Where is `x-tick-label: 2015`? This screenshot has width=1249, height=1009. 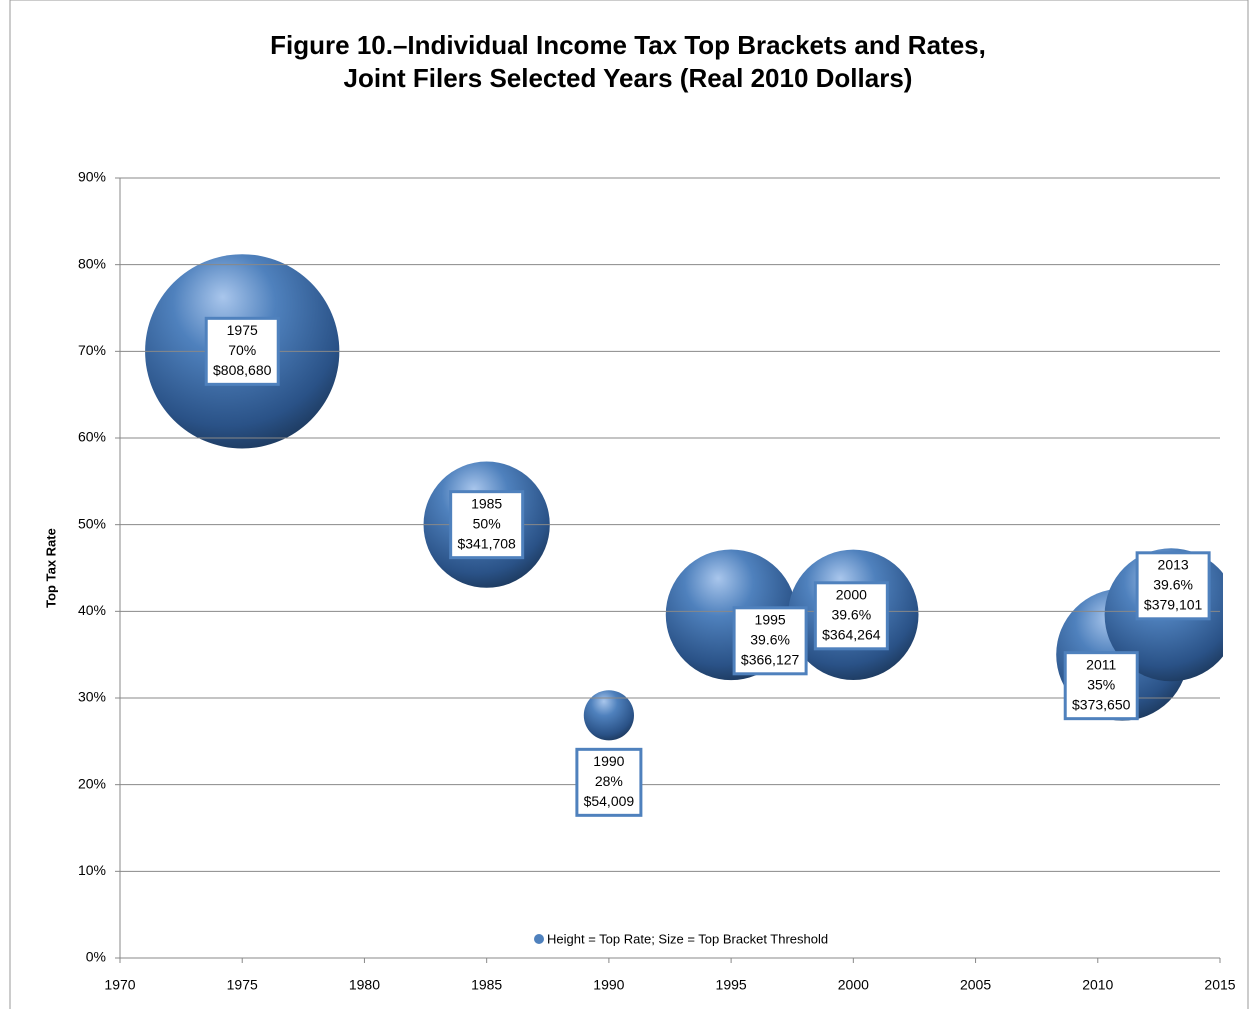
x-tick-label: 2015 is located at coordinates (1219, 985).